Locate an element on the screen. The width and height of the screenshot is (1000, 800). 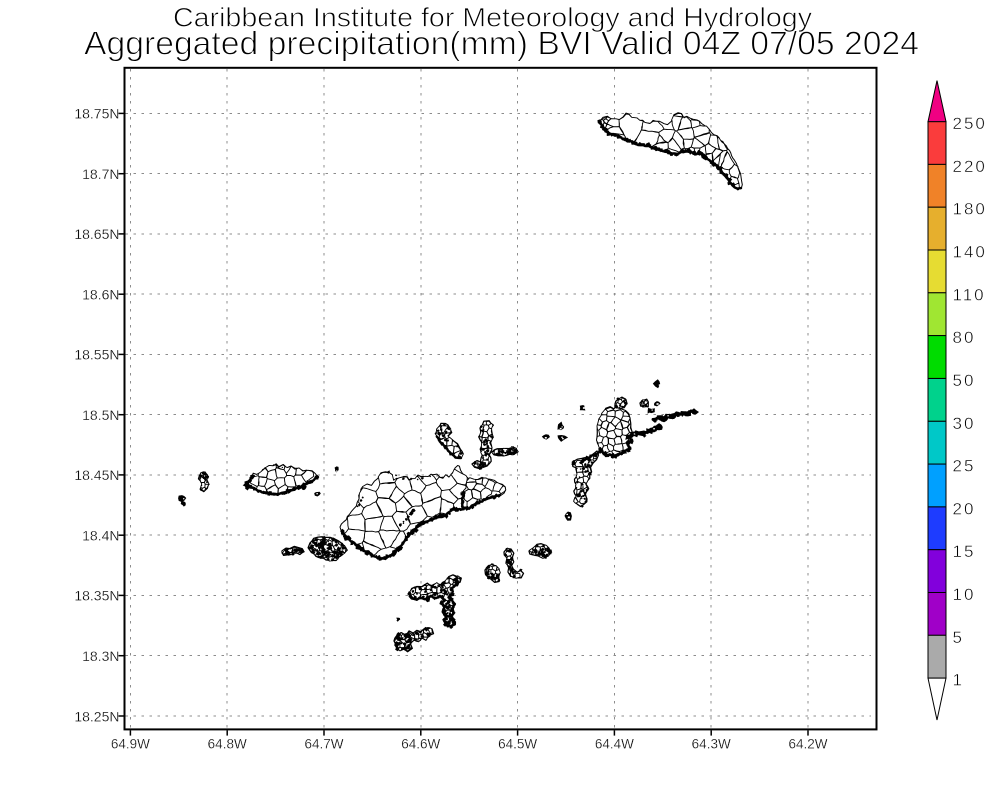
svg-text: 1 is located at coordinates (958, 680).